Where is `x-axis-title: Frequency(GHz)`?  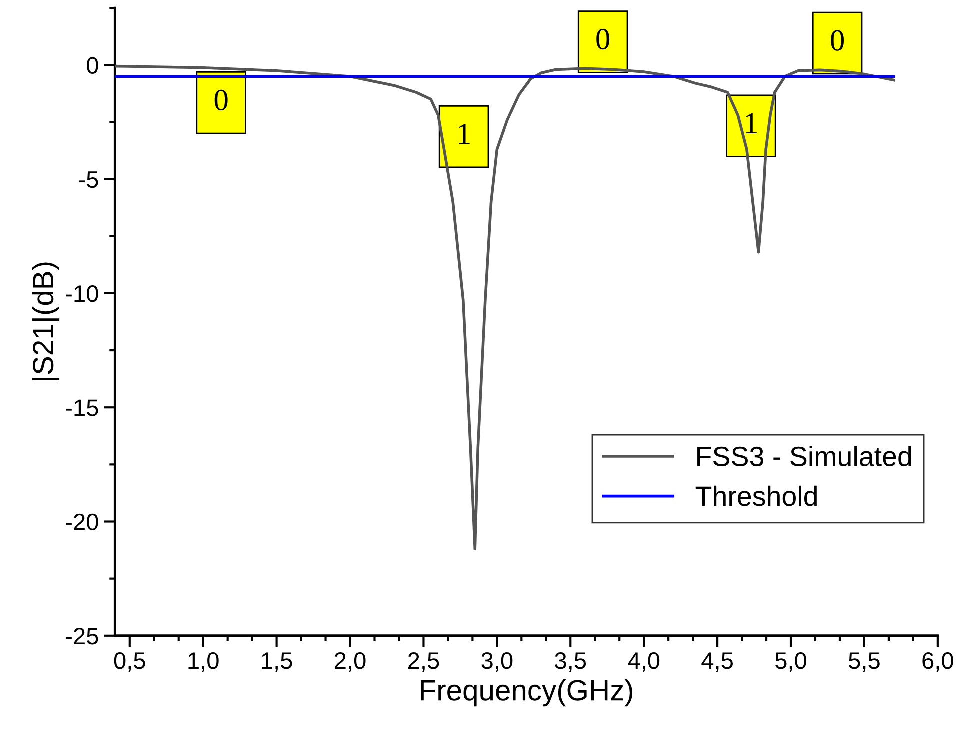
x-axis-title: Frequency(GHz) is located at coordinates (527, 693).